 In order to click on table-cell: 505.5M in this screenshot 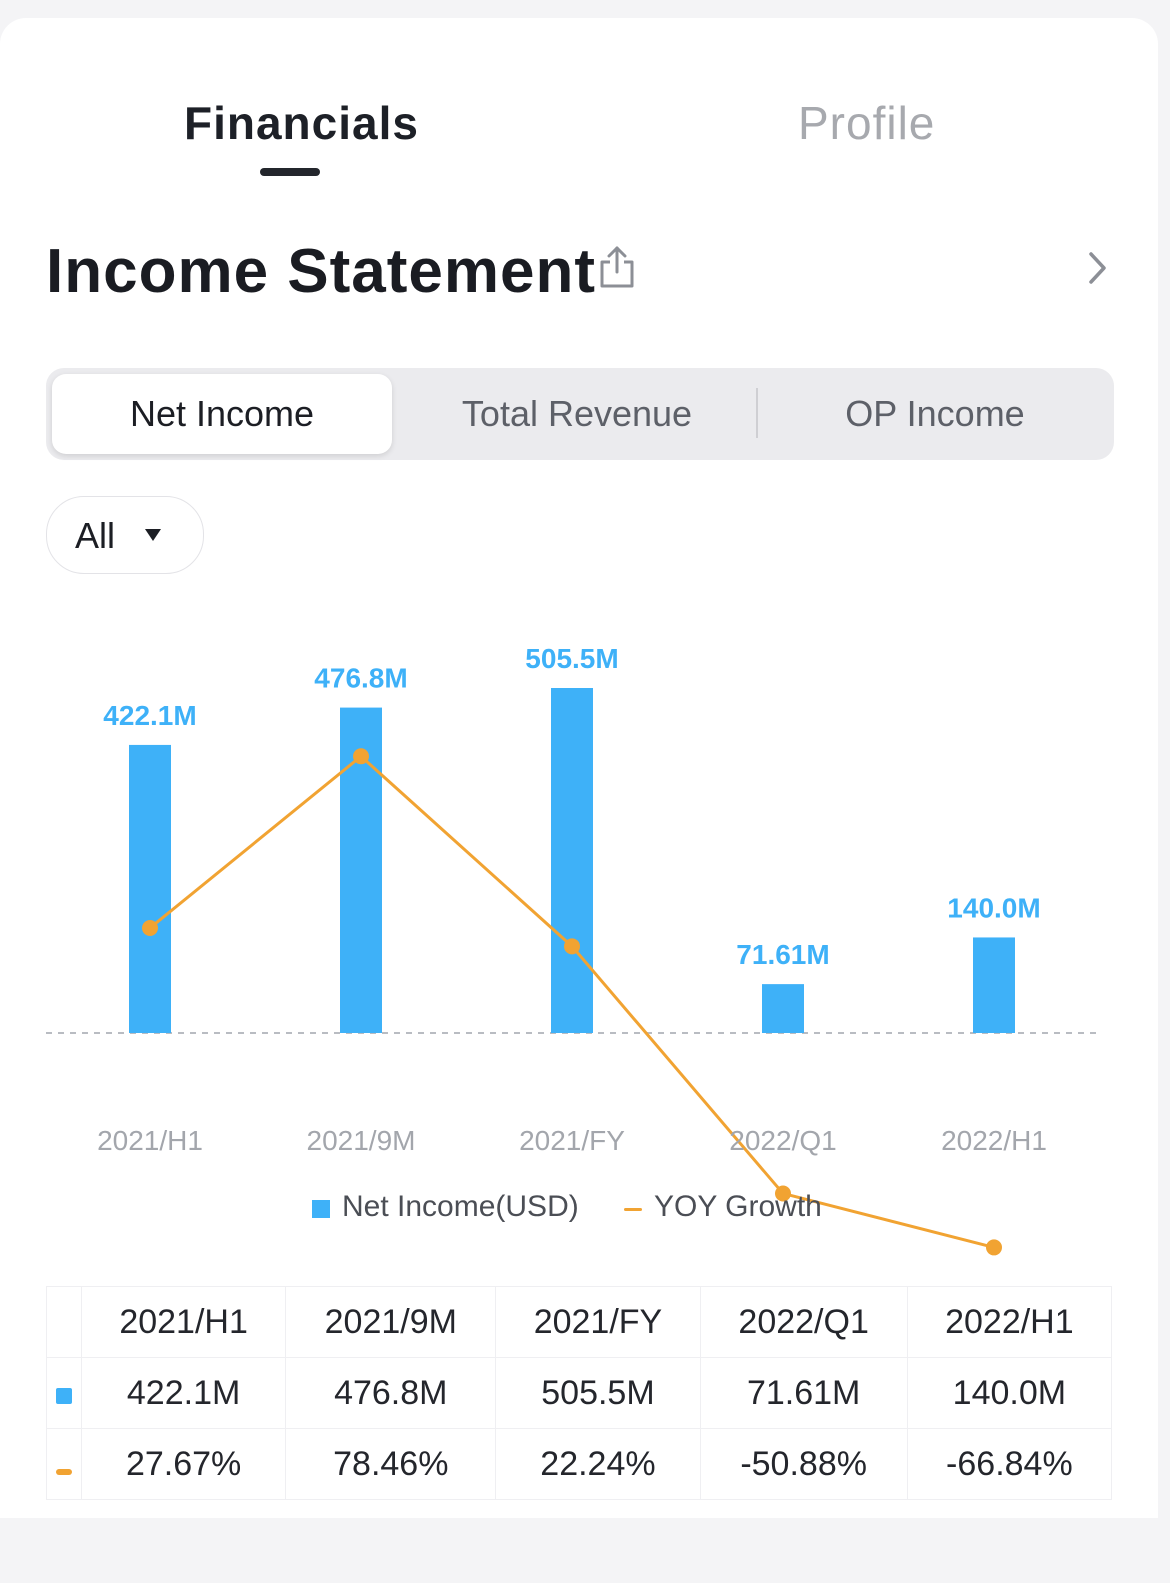, I will do `click(598, 1393)`.